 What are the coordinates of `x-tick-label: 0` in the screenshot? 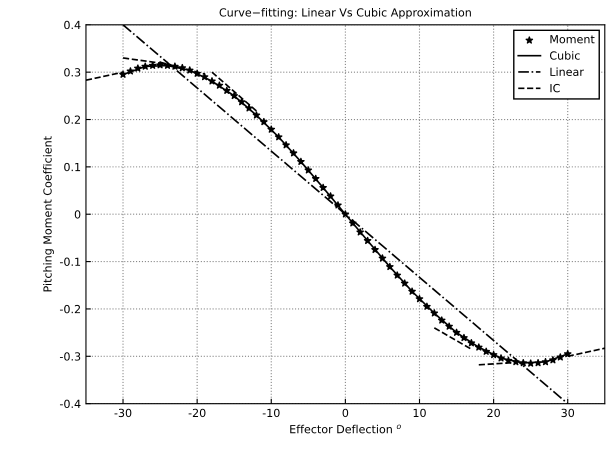 It's located at (345, 413).